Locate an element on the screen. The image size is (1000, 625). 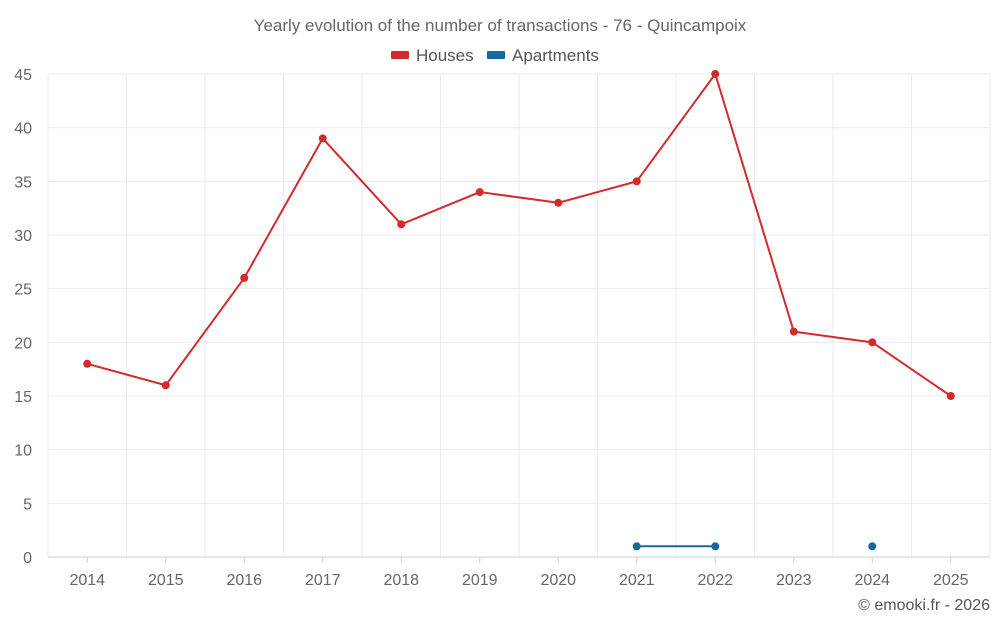
legend-label-apartments: Apartments is located at coordinates (555, 55).